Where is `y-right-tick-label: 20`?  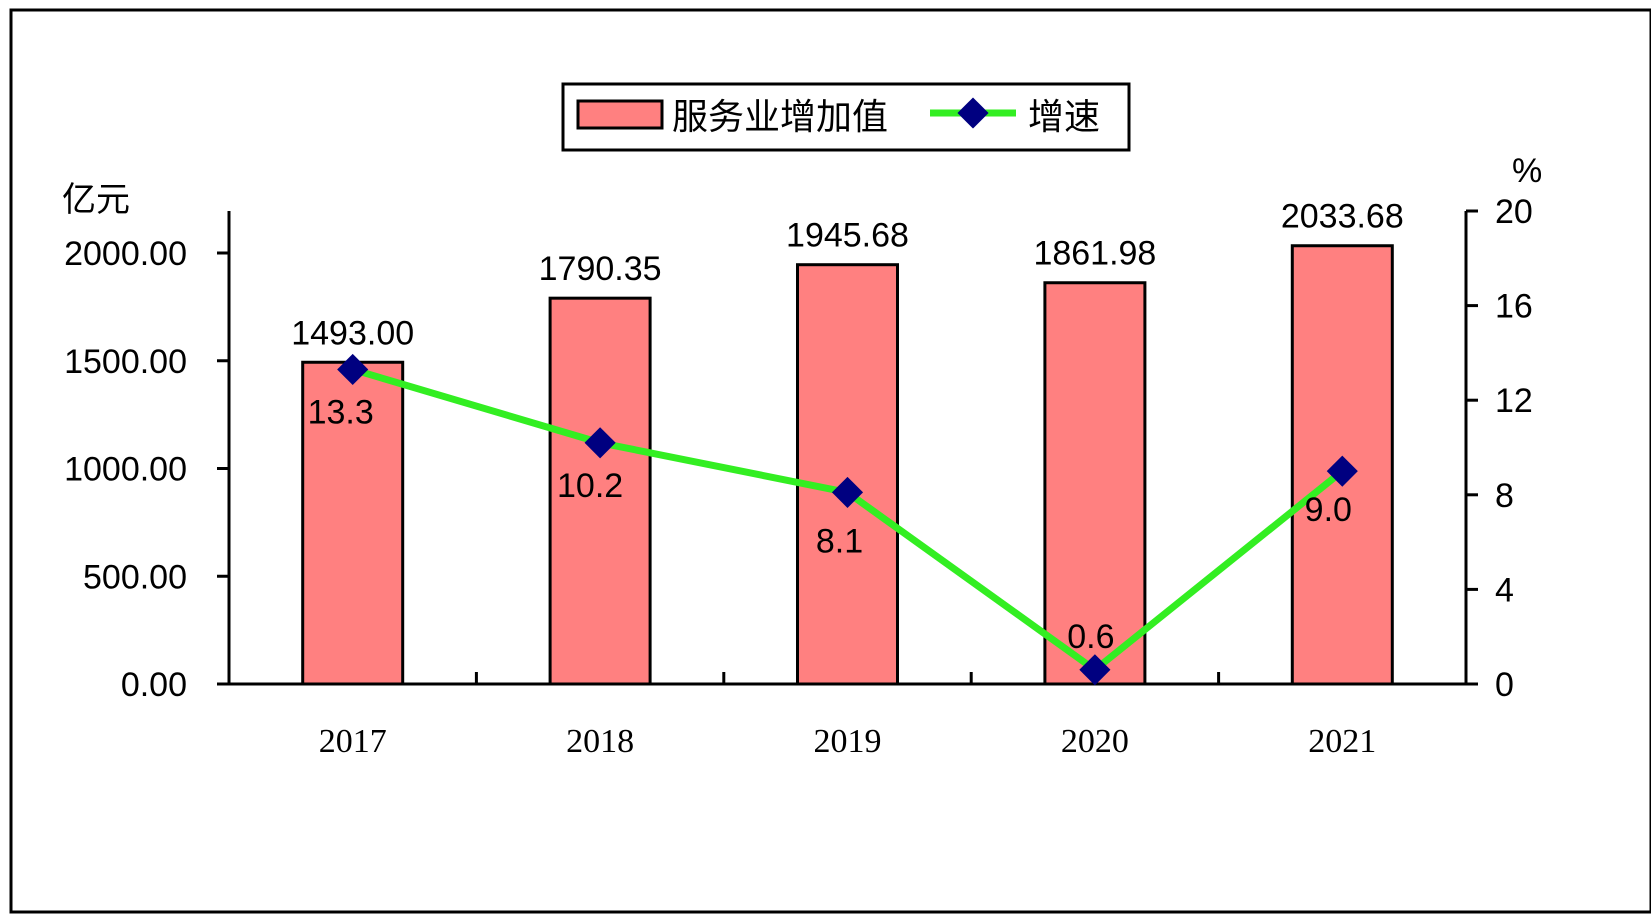 y-right-tick-label: 20 is located at coordinates (1514, 212).